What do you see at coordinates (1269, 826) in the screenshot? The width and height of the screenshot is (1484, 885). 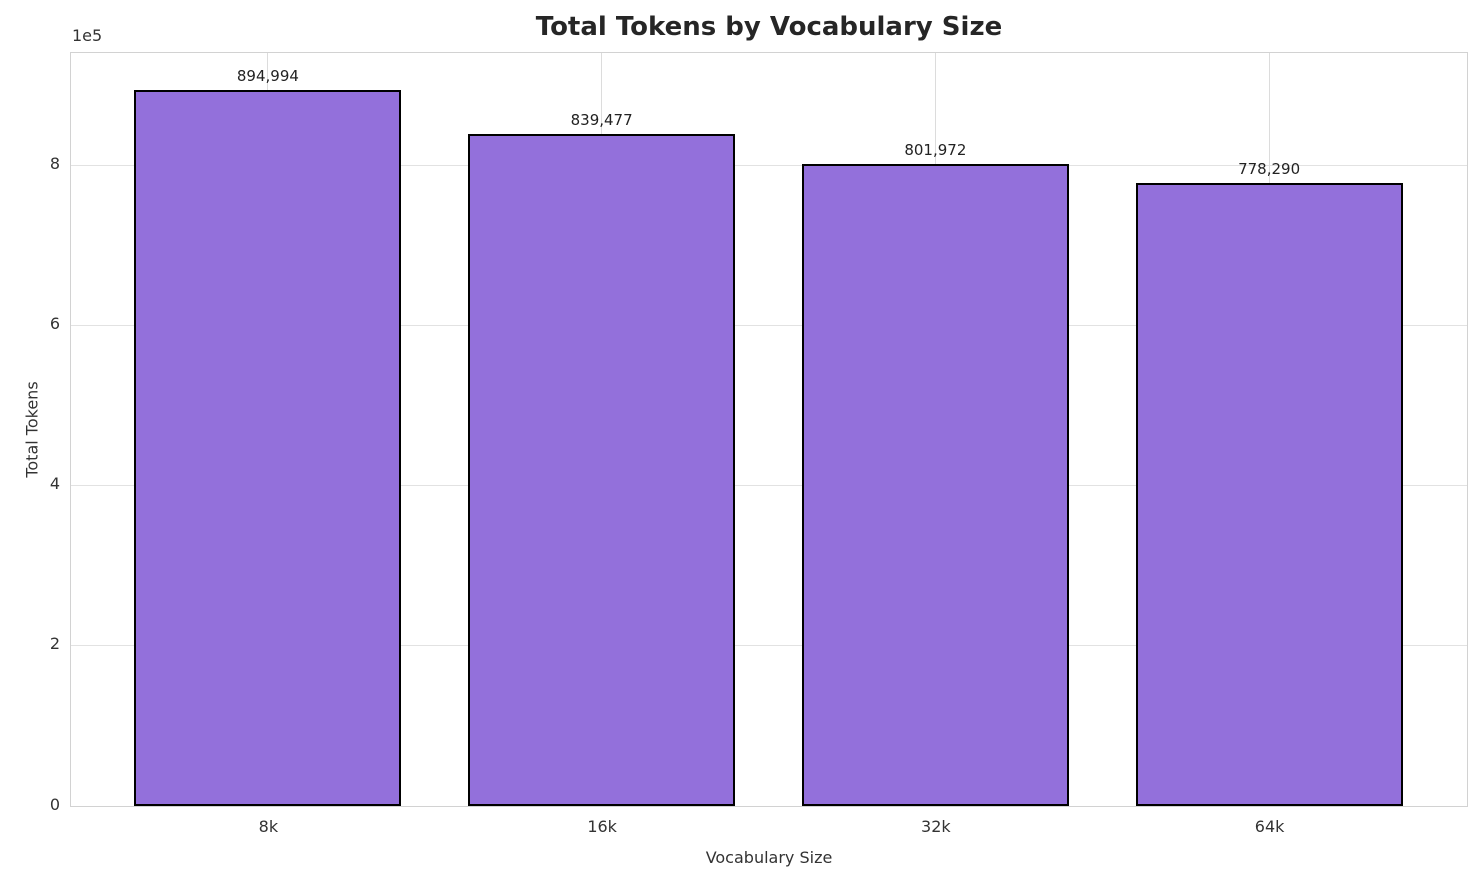 I see `x-tick-label-64k: 64k` at bounding box center [1269, 826].